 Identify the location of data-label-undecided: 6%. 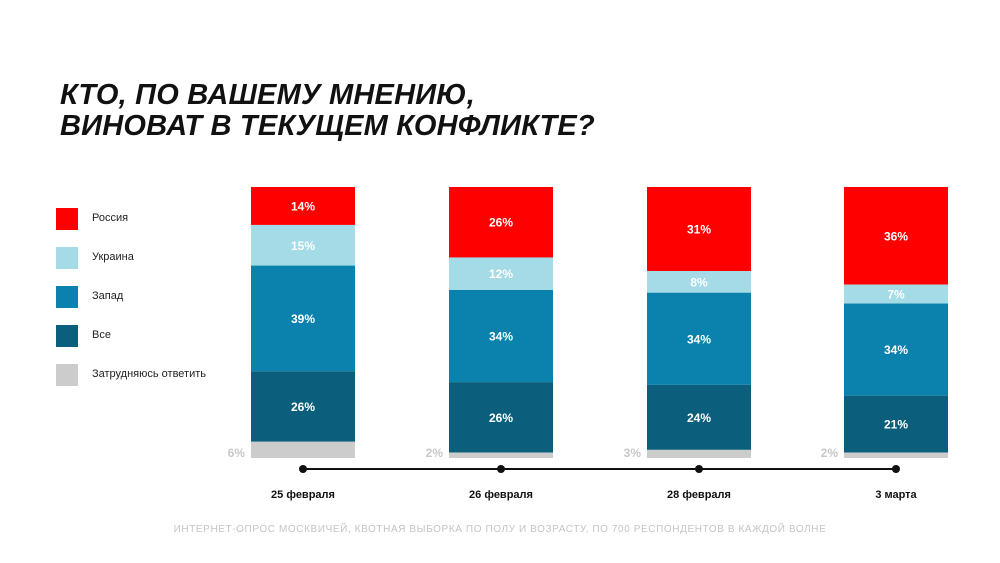
(237, 453).